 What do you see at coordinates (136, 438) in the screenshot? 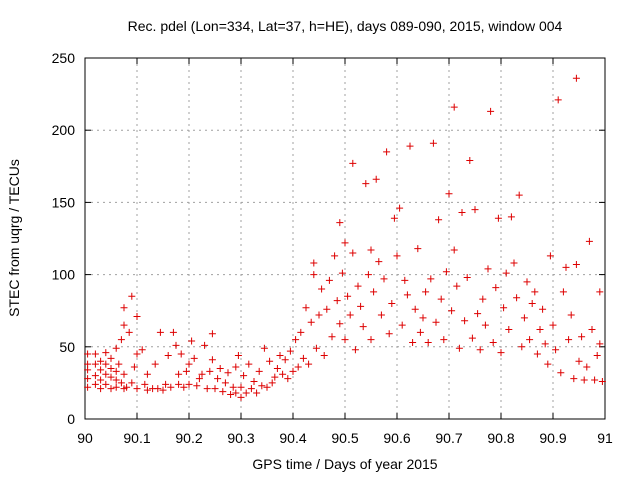
I see `x-tick-label: 90.1` at bounding box center [136, 438].